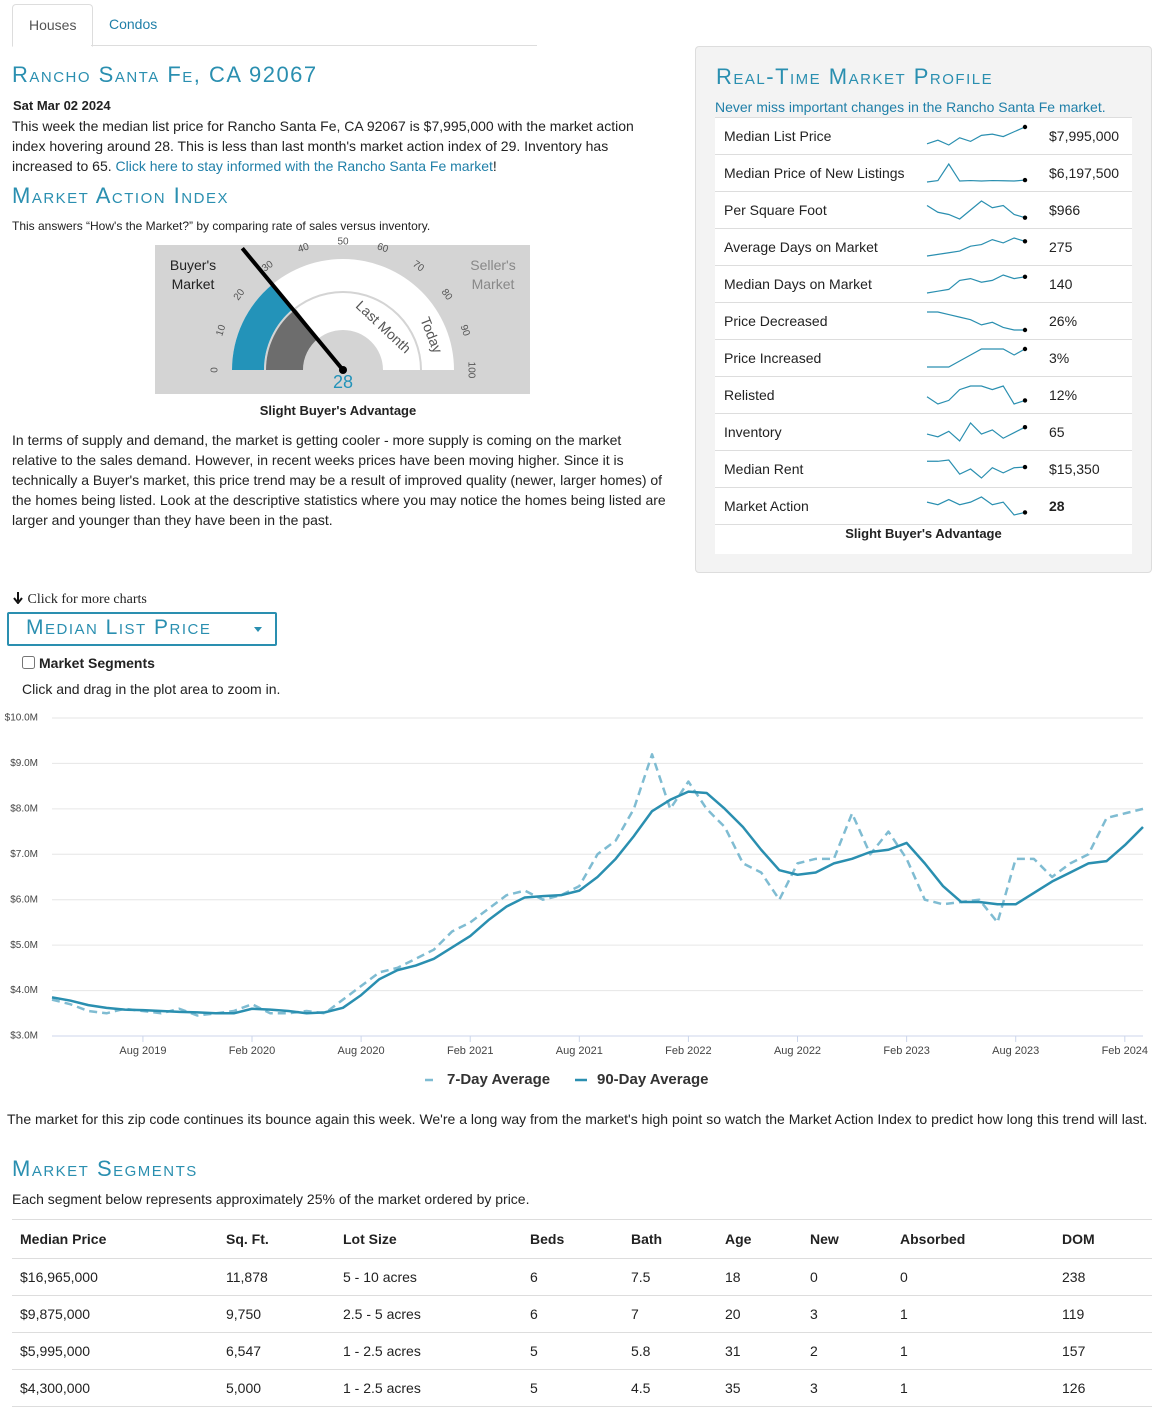 Image resolution: width=1157 pixels, height=1407 pixels. Describe the element at coordinates (493, 274) in the screenshot. I see `seller-label: Seller's Market` at that location.